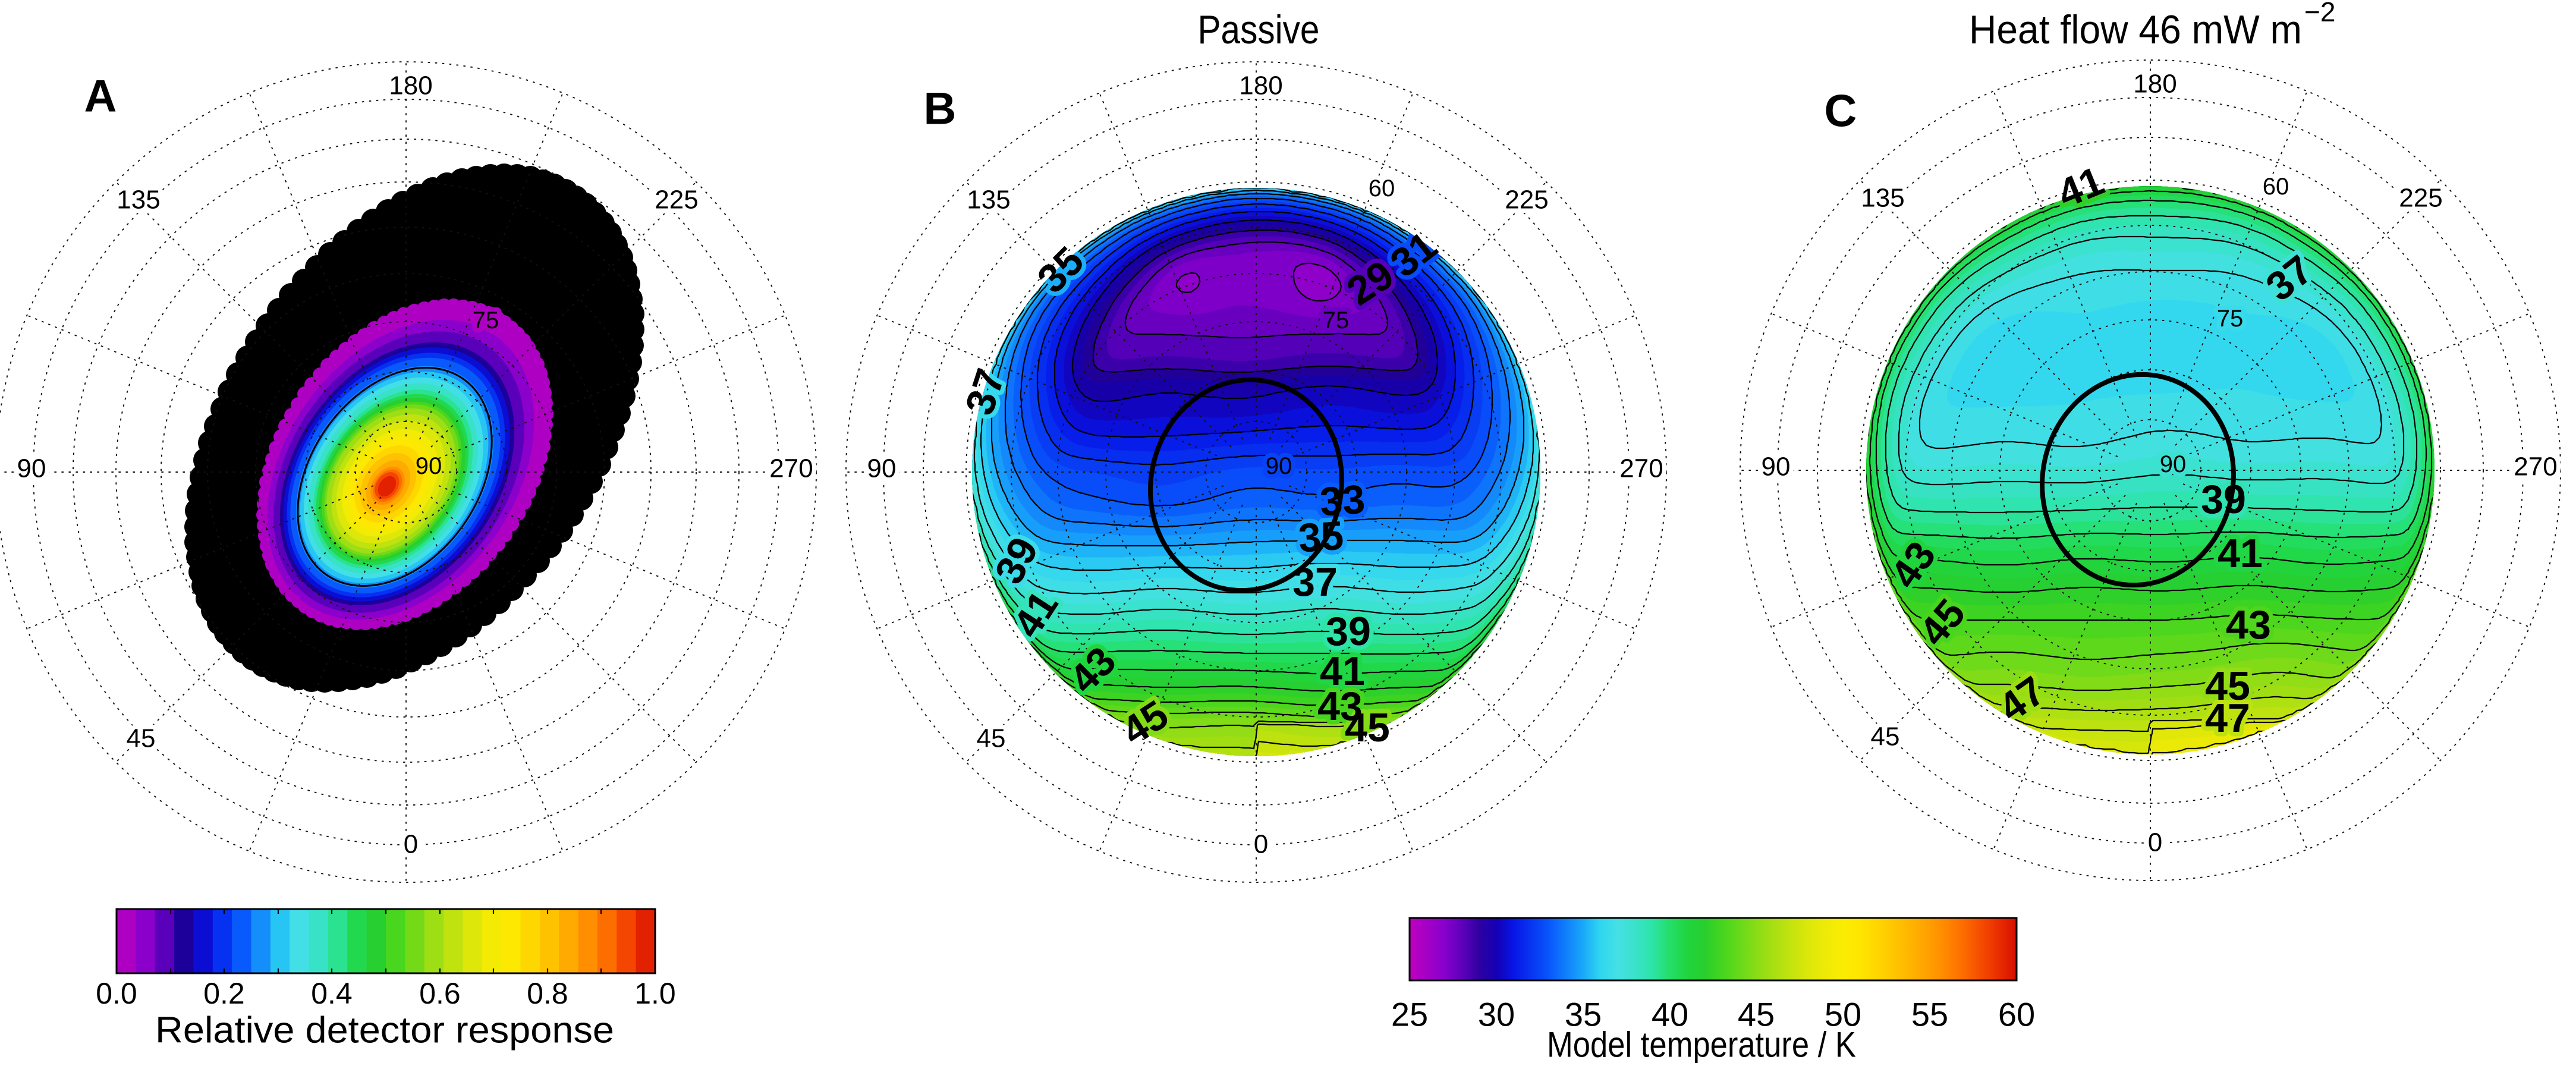 The height and width of the screenshot is (1066, 2576). What do you see at coordinates (224, 993) in the screenshot?
I see `svg-text: 0.2` at bounding box center [224, 993].